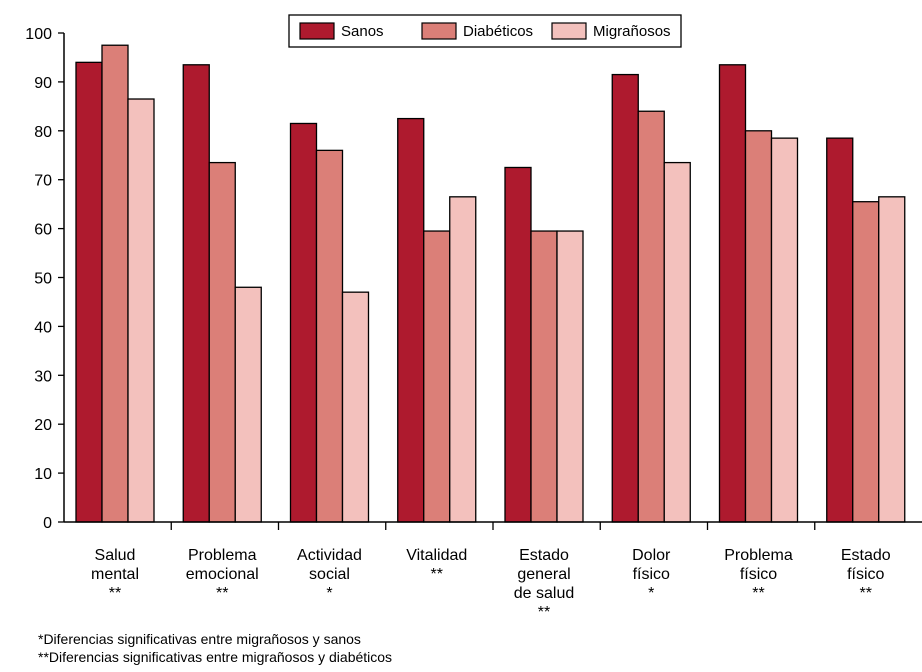 The image size is (922, 672). Describe the element at coordinates (866, 574) in the screenshot. I see `category-label-8: Estado físico **` at that location.